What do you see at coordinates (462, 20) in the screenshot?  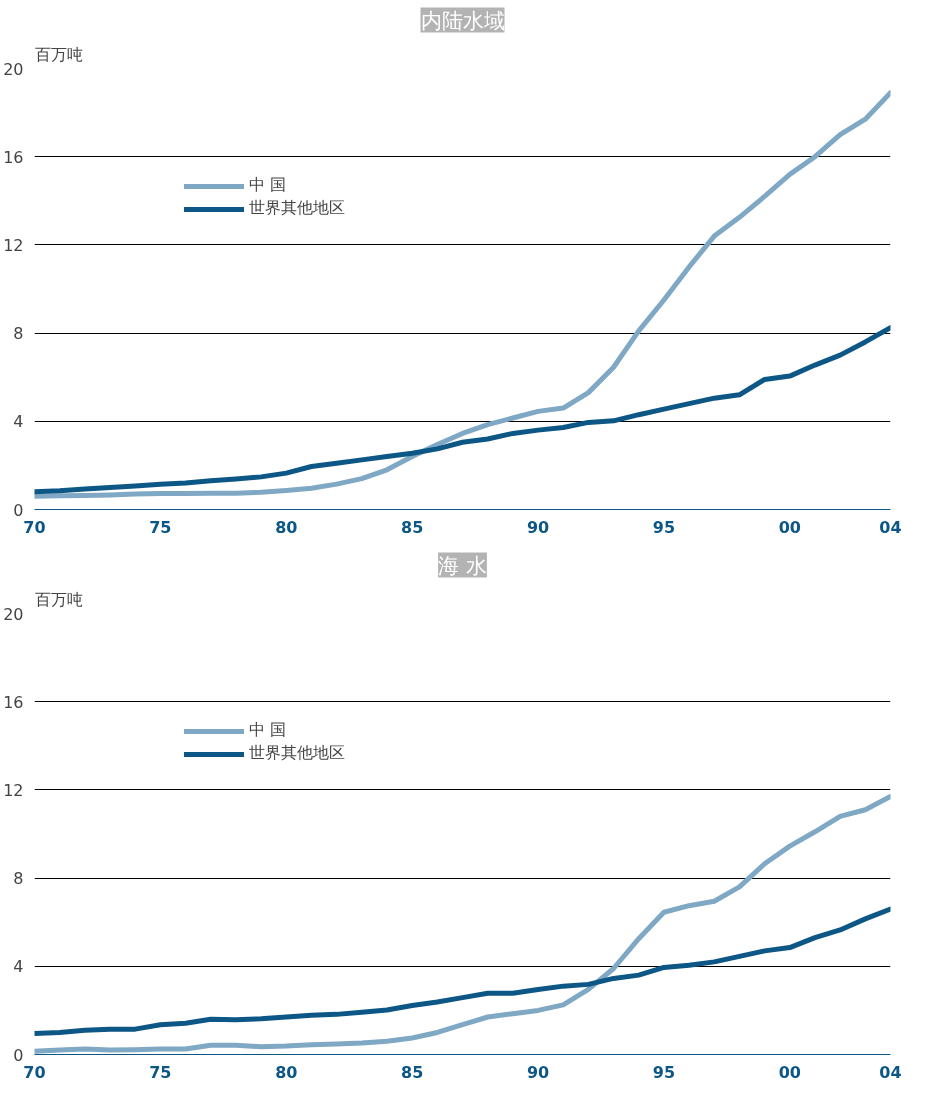 I see `chart-title: 内陆水域` at bounding box center [462, 20].